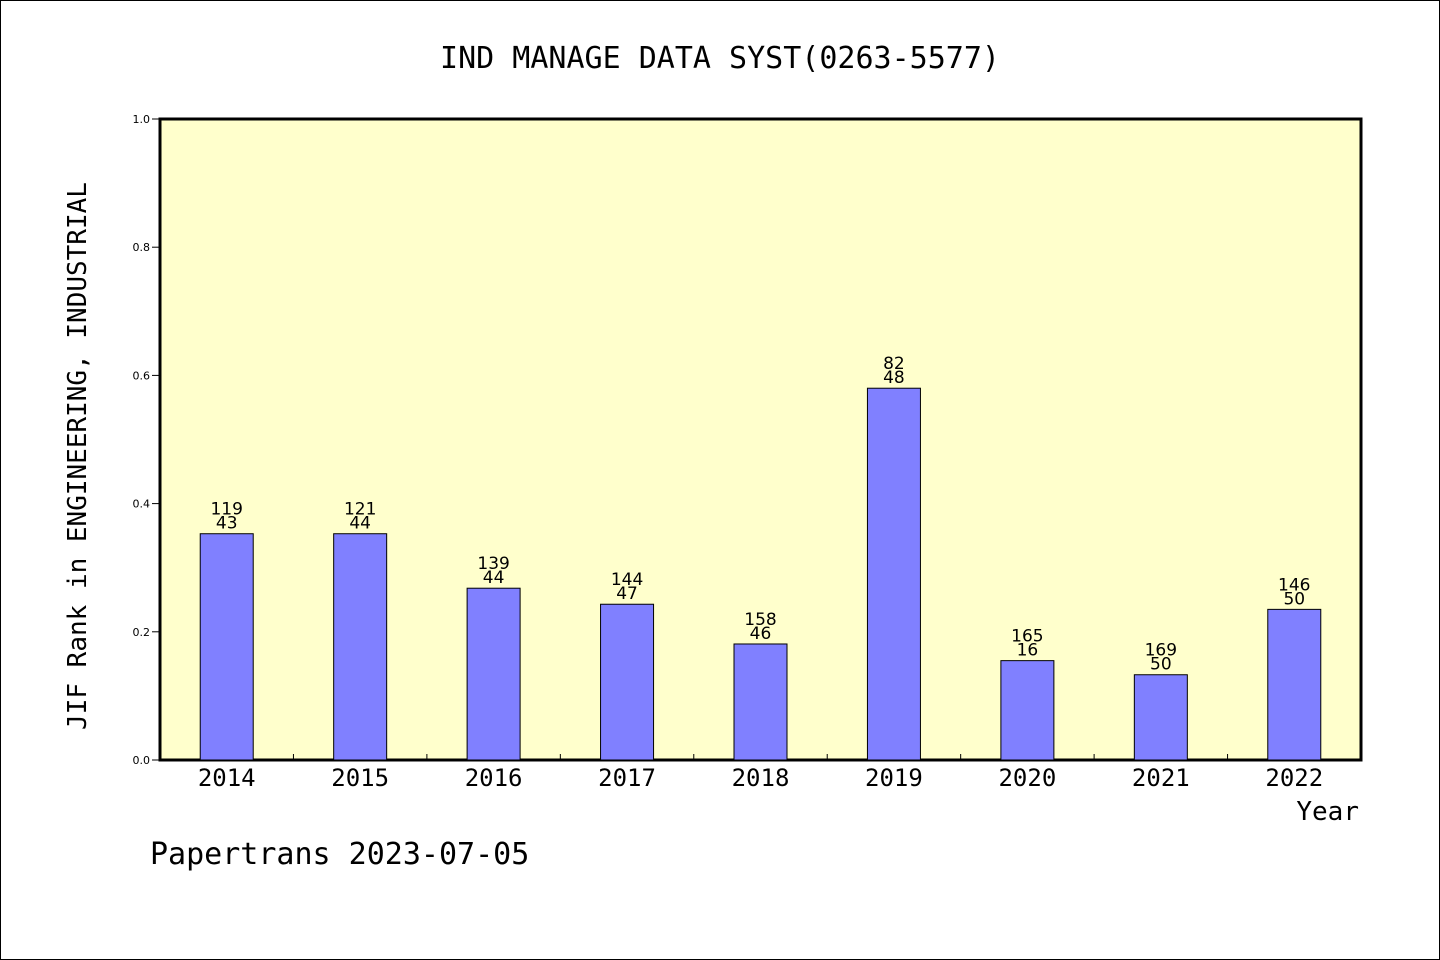 The height and width of the screenshot is (960, 1440). What do you see at coordinates (1027, 710) in the screenshot?
I see `bar-2020` at bounding box center [1027, 710].